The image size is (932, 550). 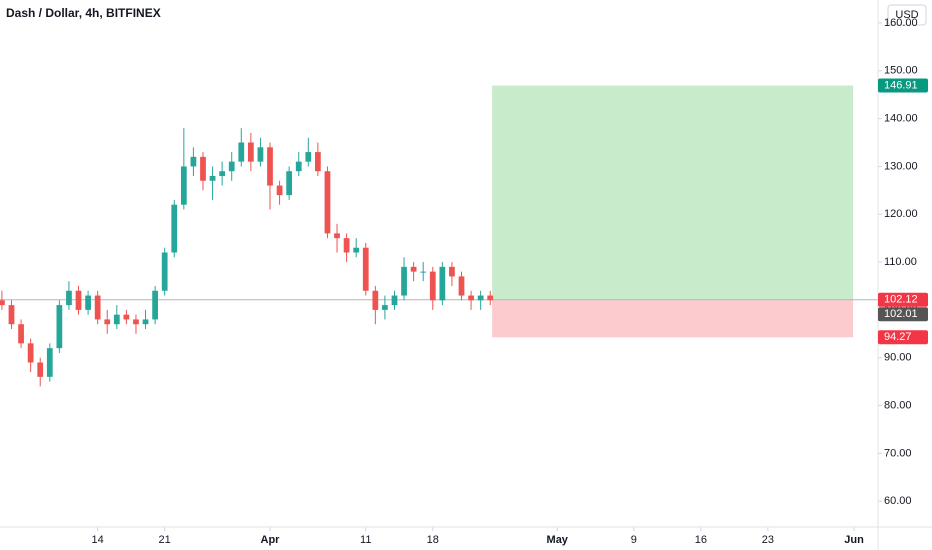 What do you see at coordinates (768, 540) in the screenshot?
I see `x-tick-label: 23` at bounding box center [768, 540].